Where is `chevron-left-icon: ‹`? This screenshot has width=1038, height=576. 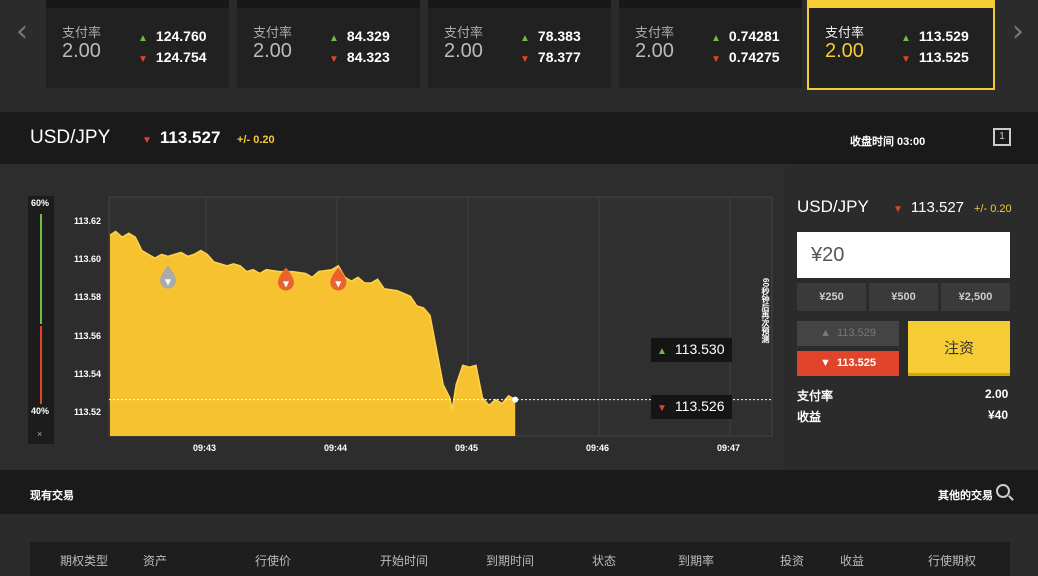 chevron-left-icon: ‹ is located at coordinates (22, 31).